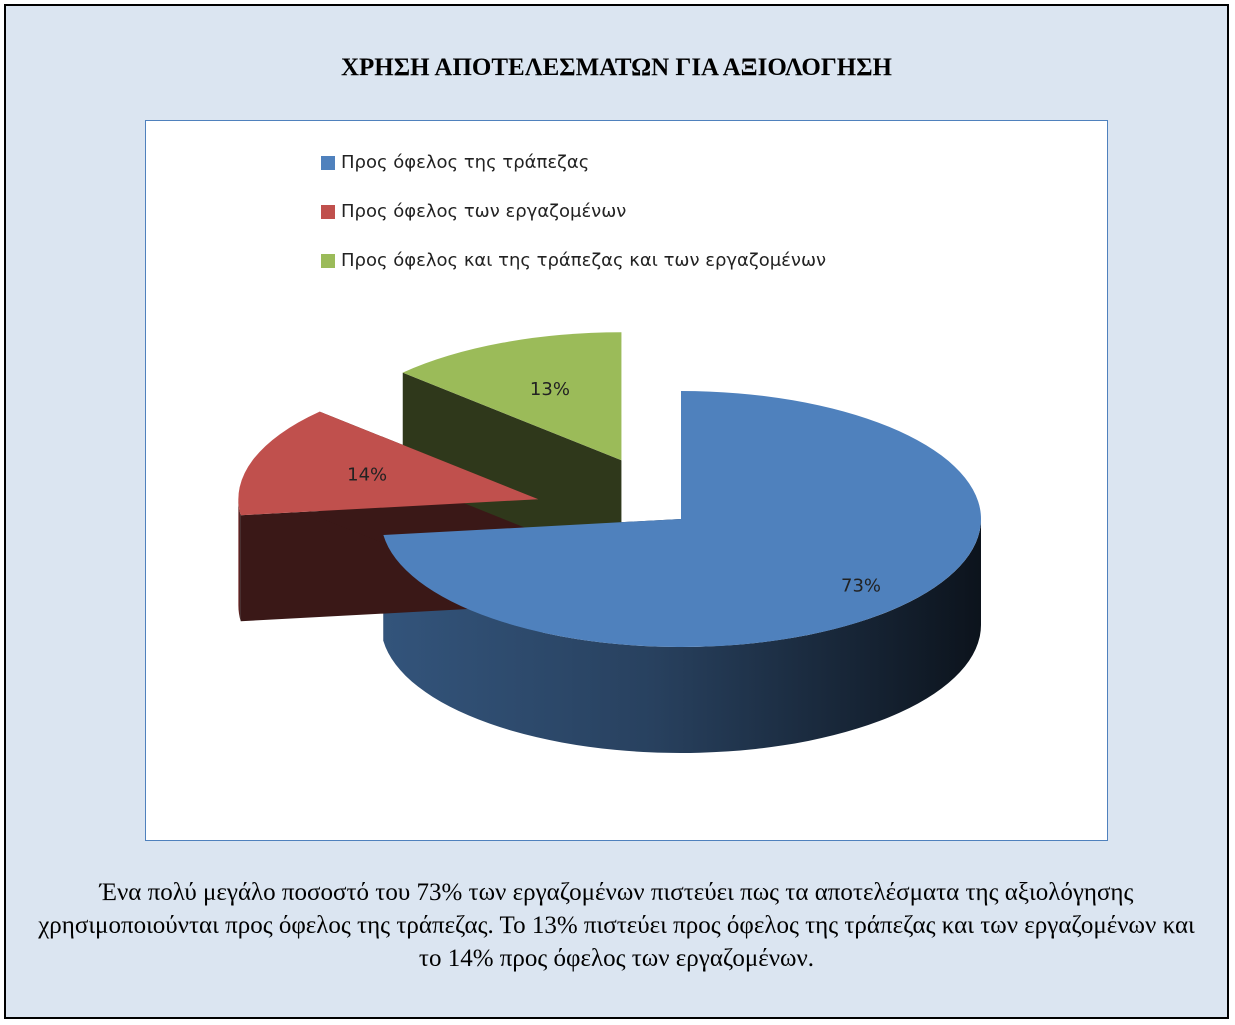  Describe the element at coordinates (861, 586) in the screenshot. I see `data-label: 73%` at that location.